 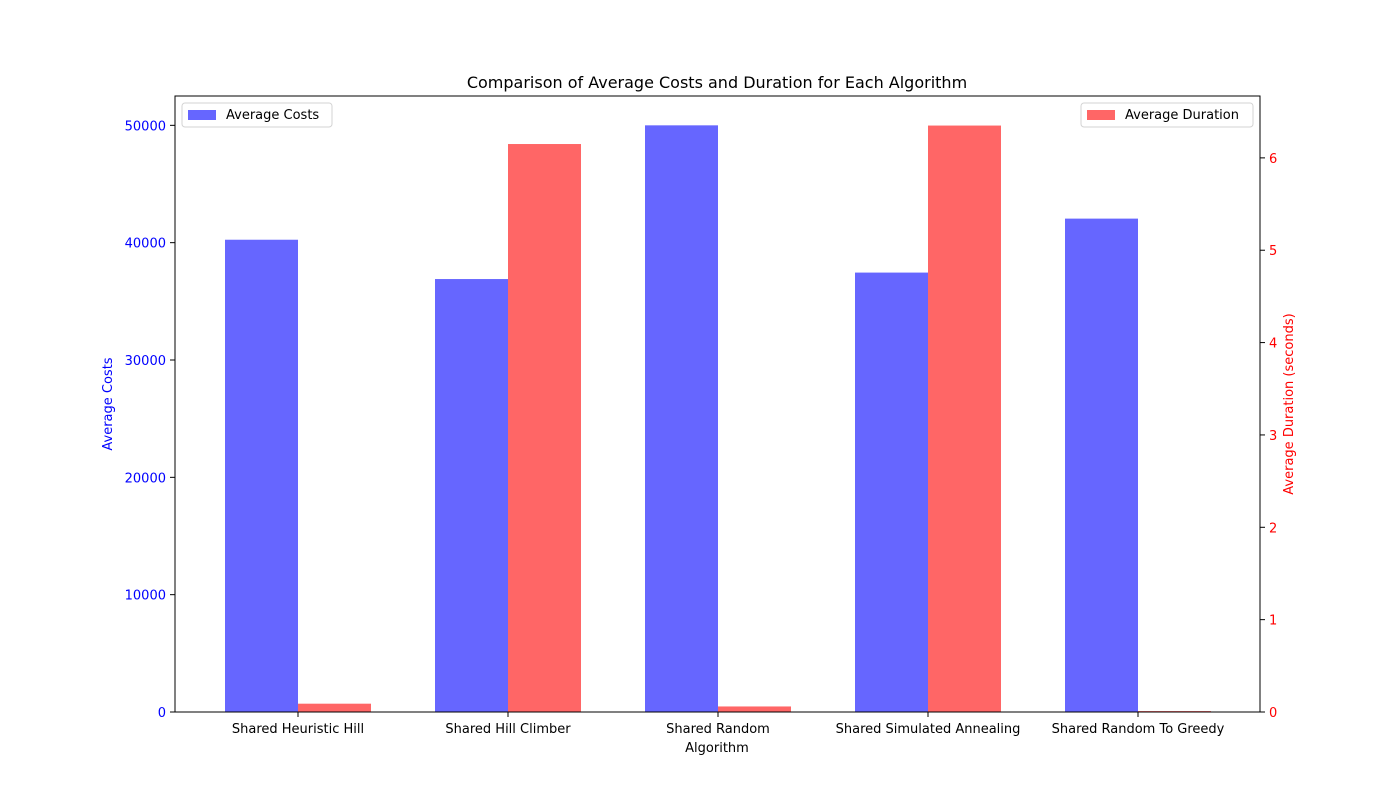 What do you see at coordinates (202, 115) in the screenshot?
I see `legend-costs-swatch` at bounding box center [202, 115].